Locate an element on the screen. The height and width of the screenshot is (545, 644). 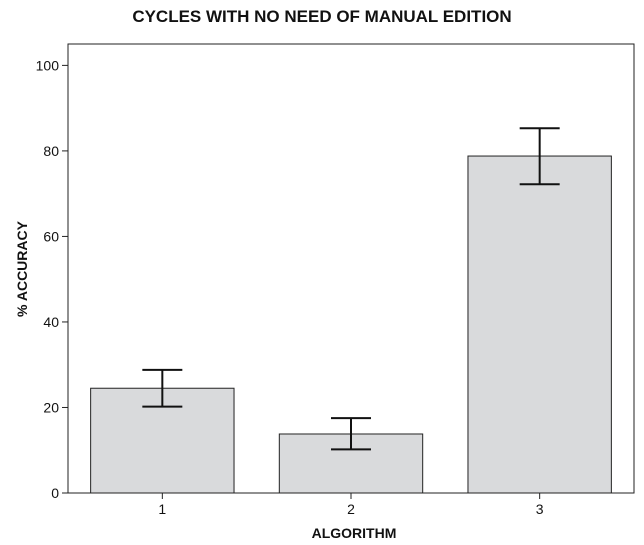
y-tick-label: 100 is located at coordinates (48, 65).